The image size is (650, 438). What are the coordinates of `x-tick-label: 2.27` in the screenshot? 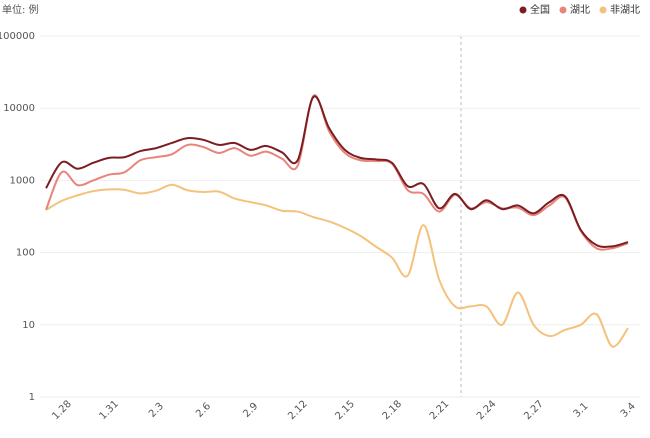 It's located at (534, 411).